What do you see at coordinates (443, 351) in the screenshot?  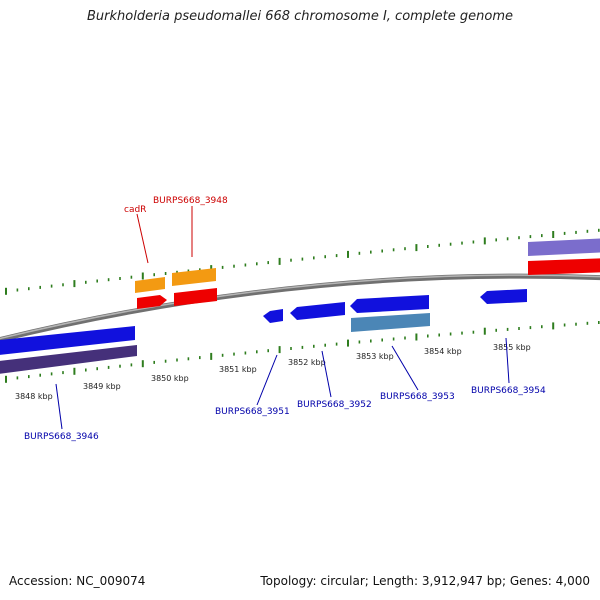 I see `scale-label-3854: 3854 kbp` at bounding box center [443, 351].